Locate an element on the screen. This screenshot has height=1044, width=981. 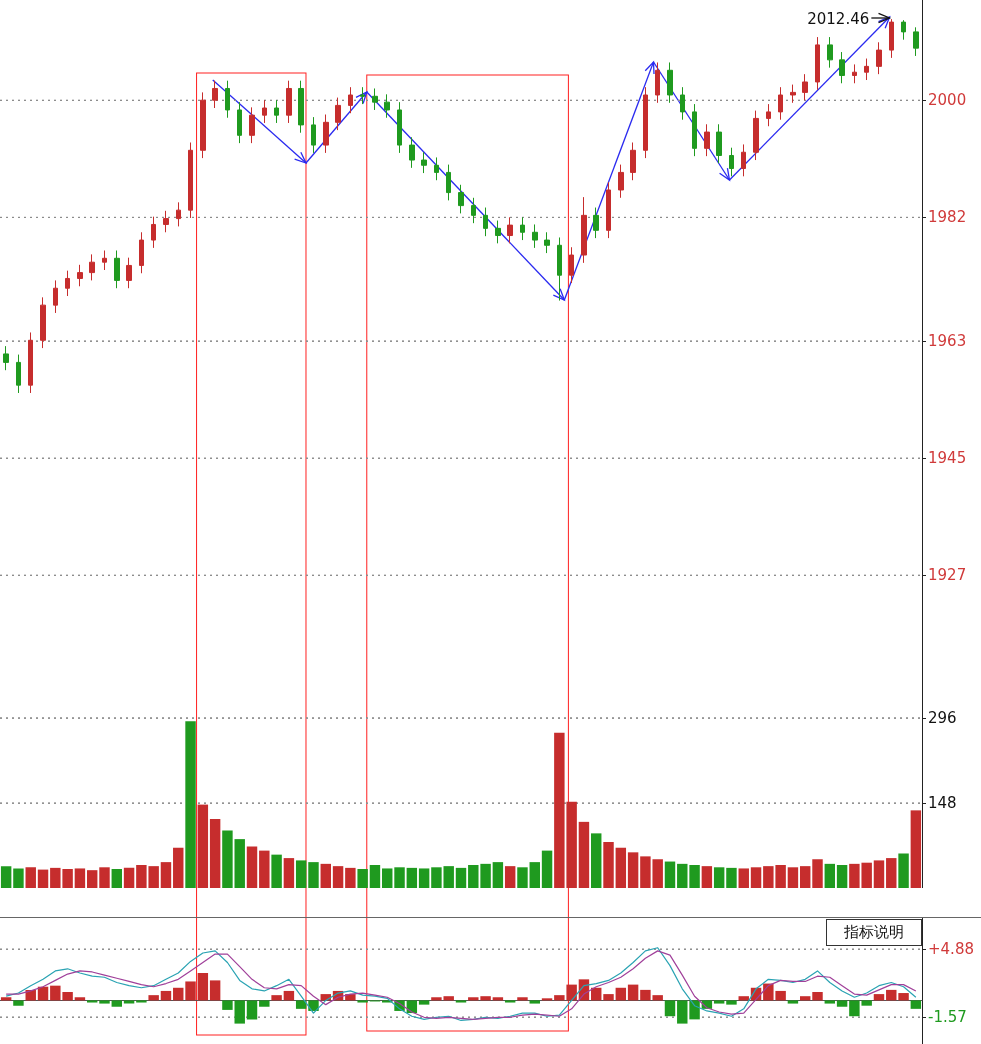
y-tick-label: 1963 is located at coordinates (947, 340).